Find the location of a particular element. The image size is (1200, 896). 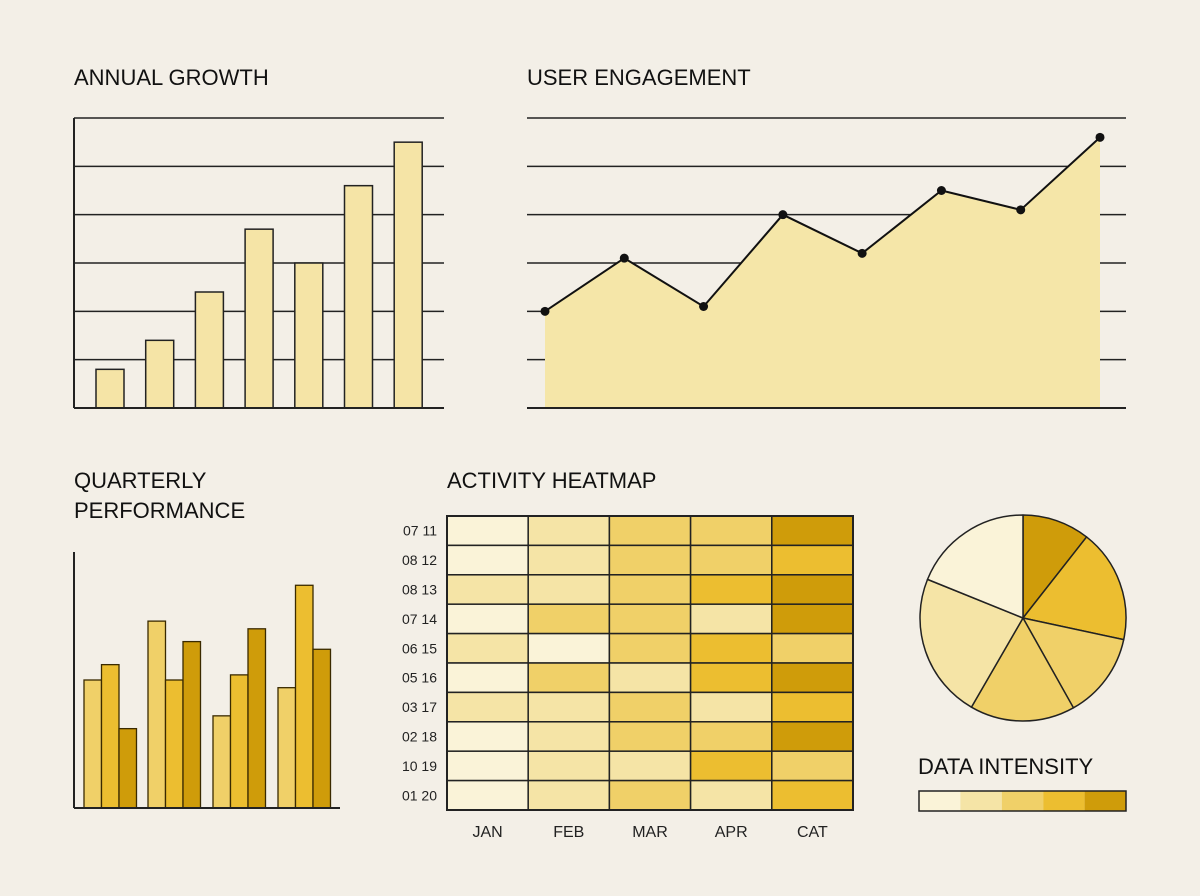

row-label: 07 14 is located at coordinates (419, 619).